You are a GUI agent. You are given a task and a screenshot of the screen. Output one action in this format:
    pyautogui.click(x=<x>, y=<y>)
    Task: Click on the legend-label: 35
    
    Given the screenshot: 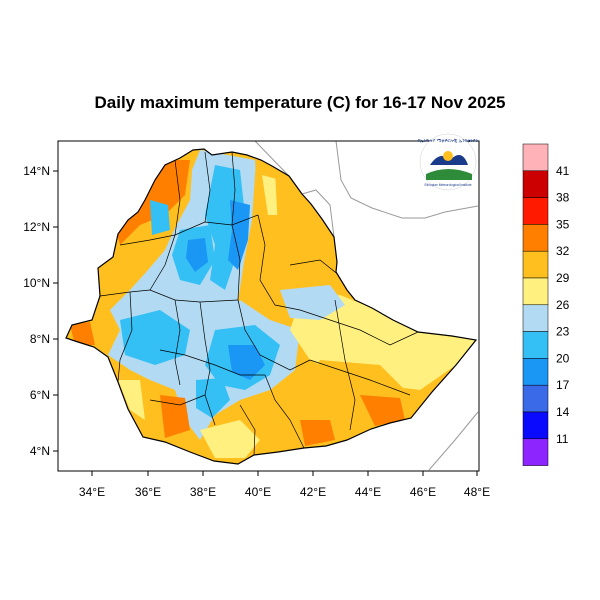 What is the action you would take?
    pyautogui.click(x=563, y=224)
    